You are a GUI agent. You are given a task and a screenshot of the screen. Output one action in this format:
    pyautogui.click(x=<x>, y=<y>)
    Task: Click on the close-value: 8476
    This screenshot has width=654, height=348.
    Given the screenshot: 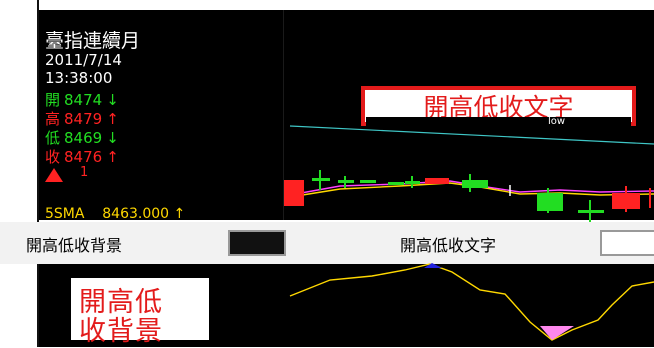 What is the action you would take?
    pyautogui.click(x=83, y=157)
    